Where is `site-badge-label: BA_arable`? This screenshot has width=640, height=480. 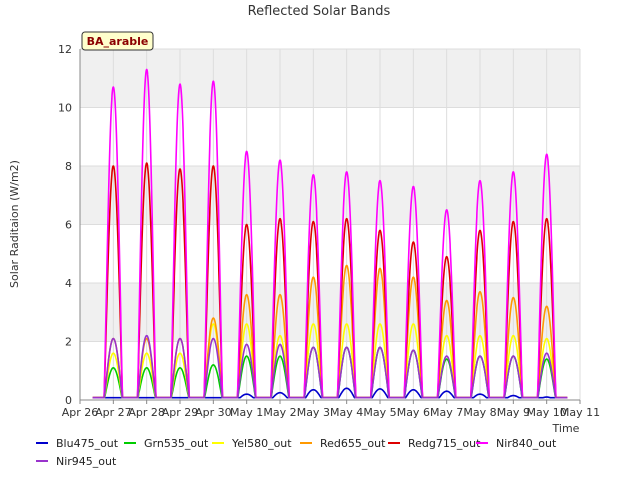 site-badge-label: BA_arable is located at coordinates (118, 41).